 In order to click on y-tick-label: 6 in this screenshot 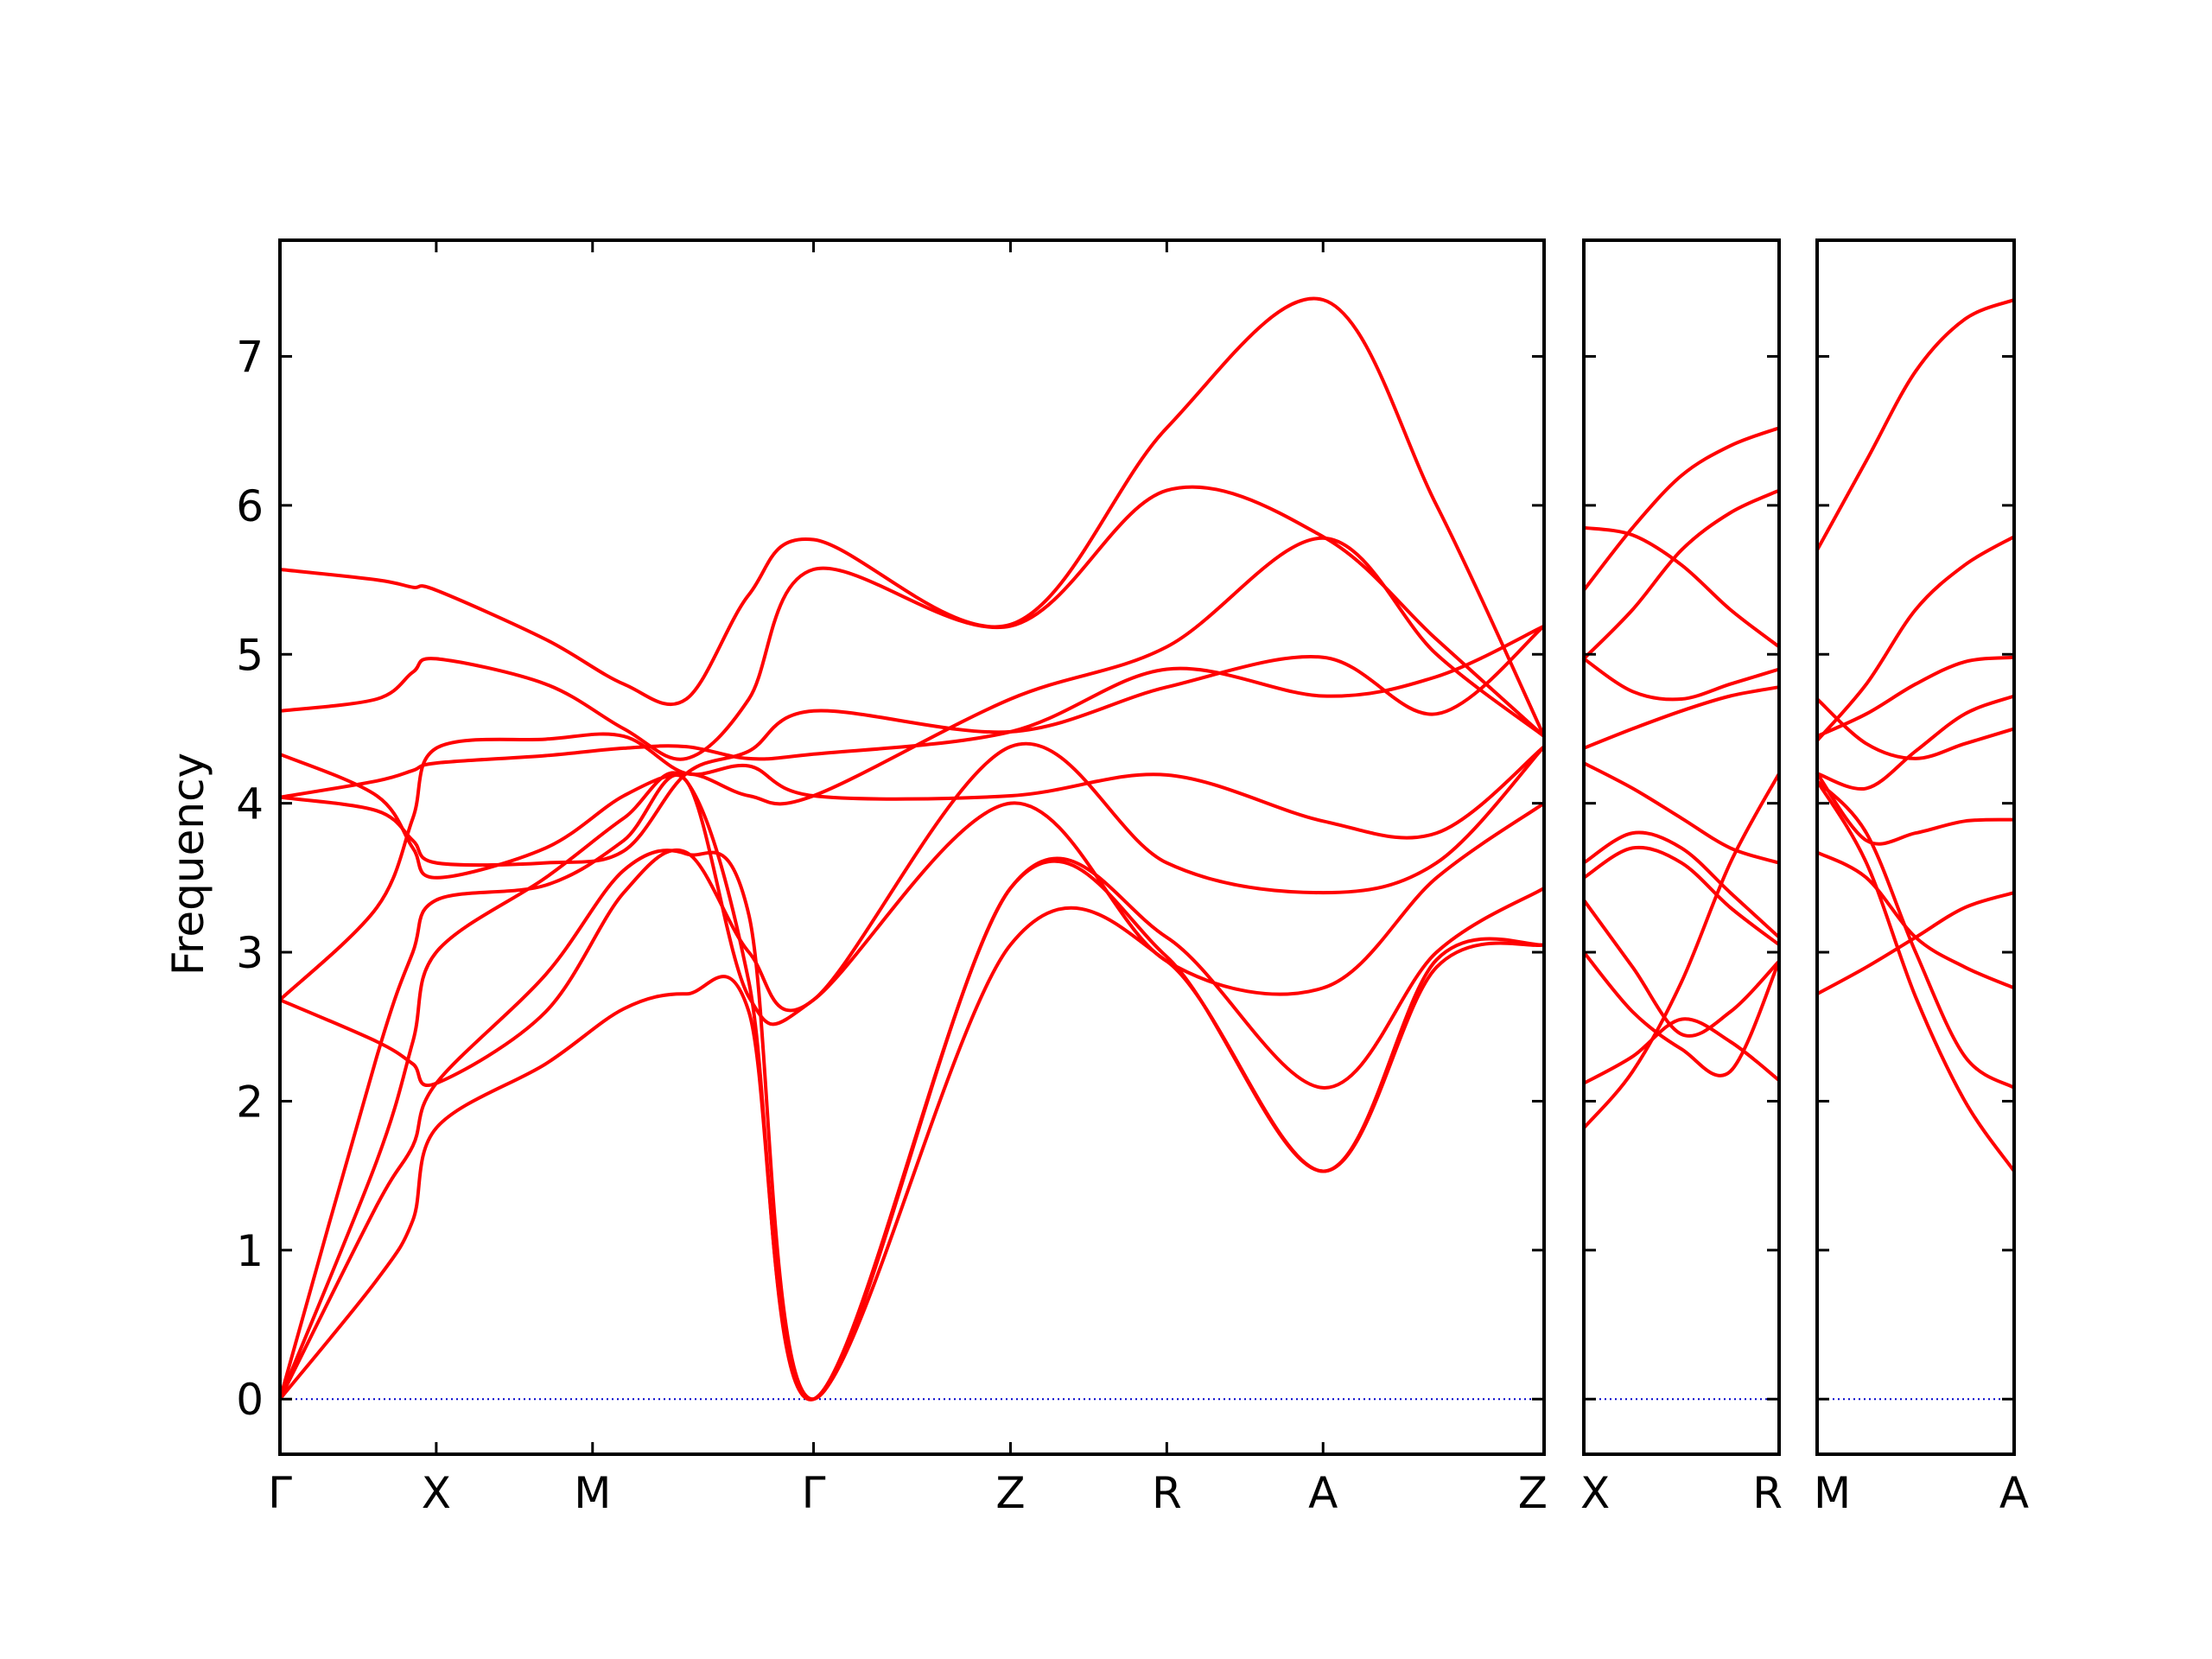, I will do `click(250, 506)`.